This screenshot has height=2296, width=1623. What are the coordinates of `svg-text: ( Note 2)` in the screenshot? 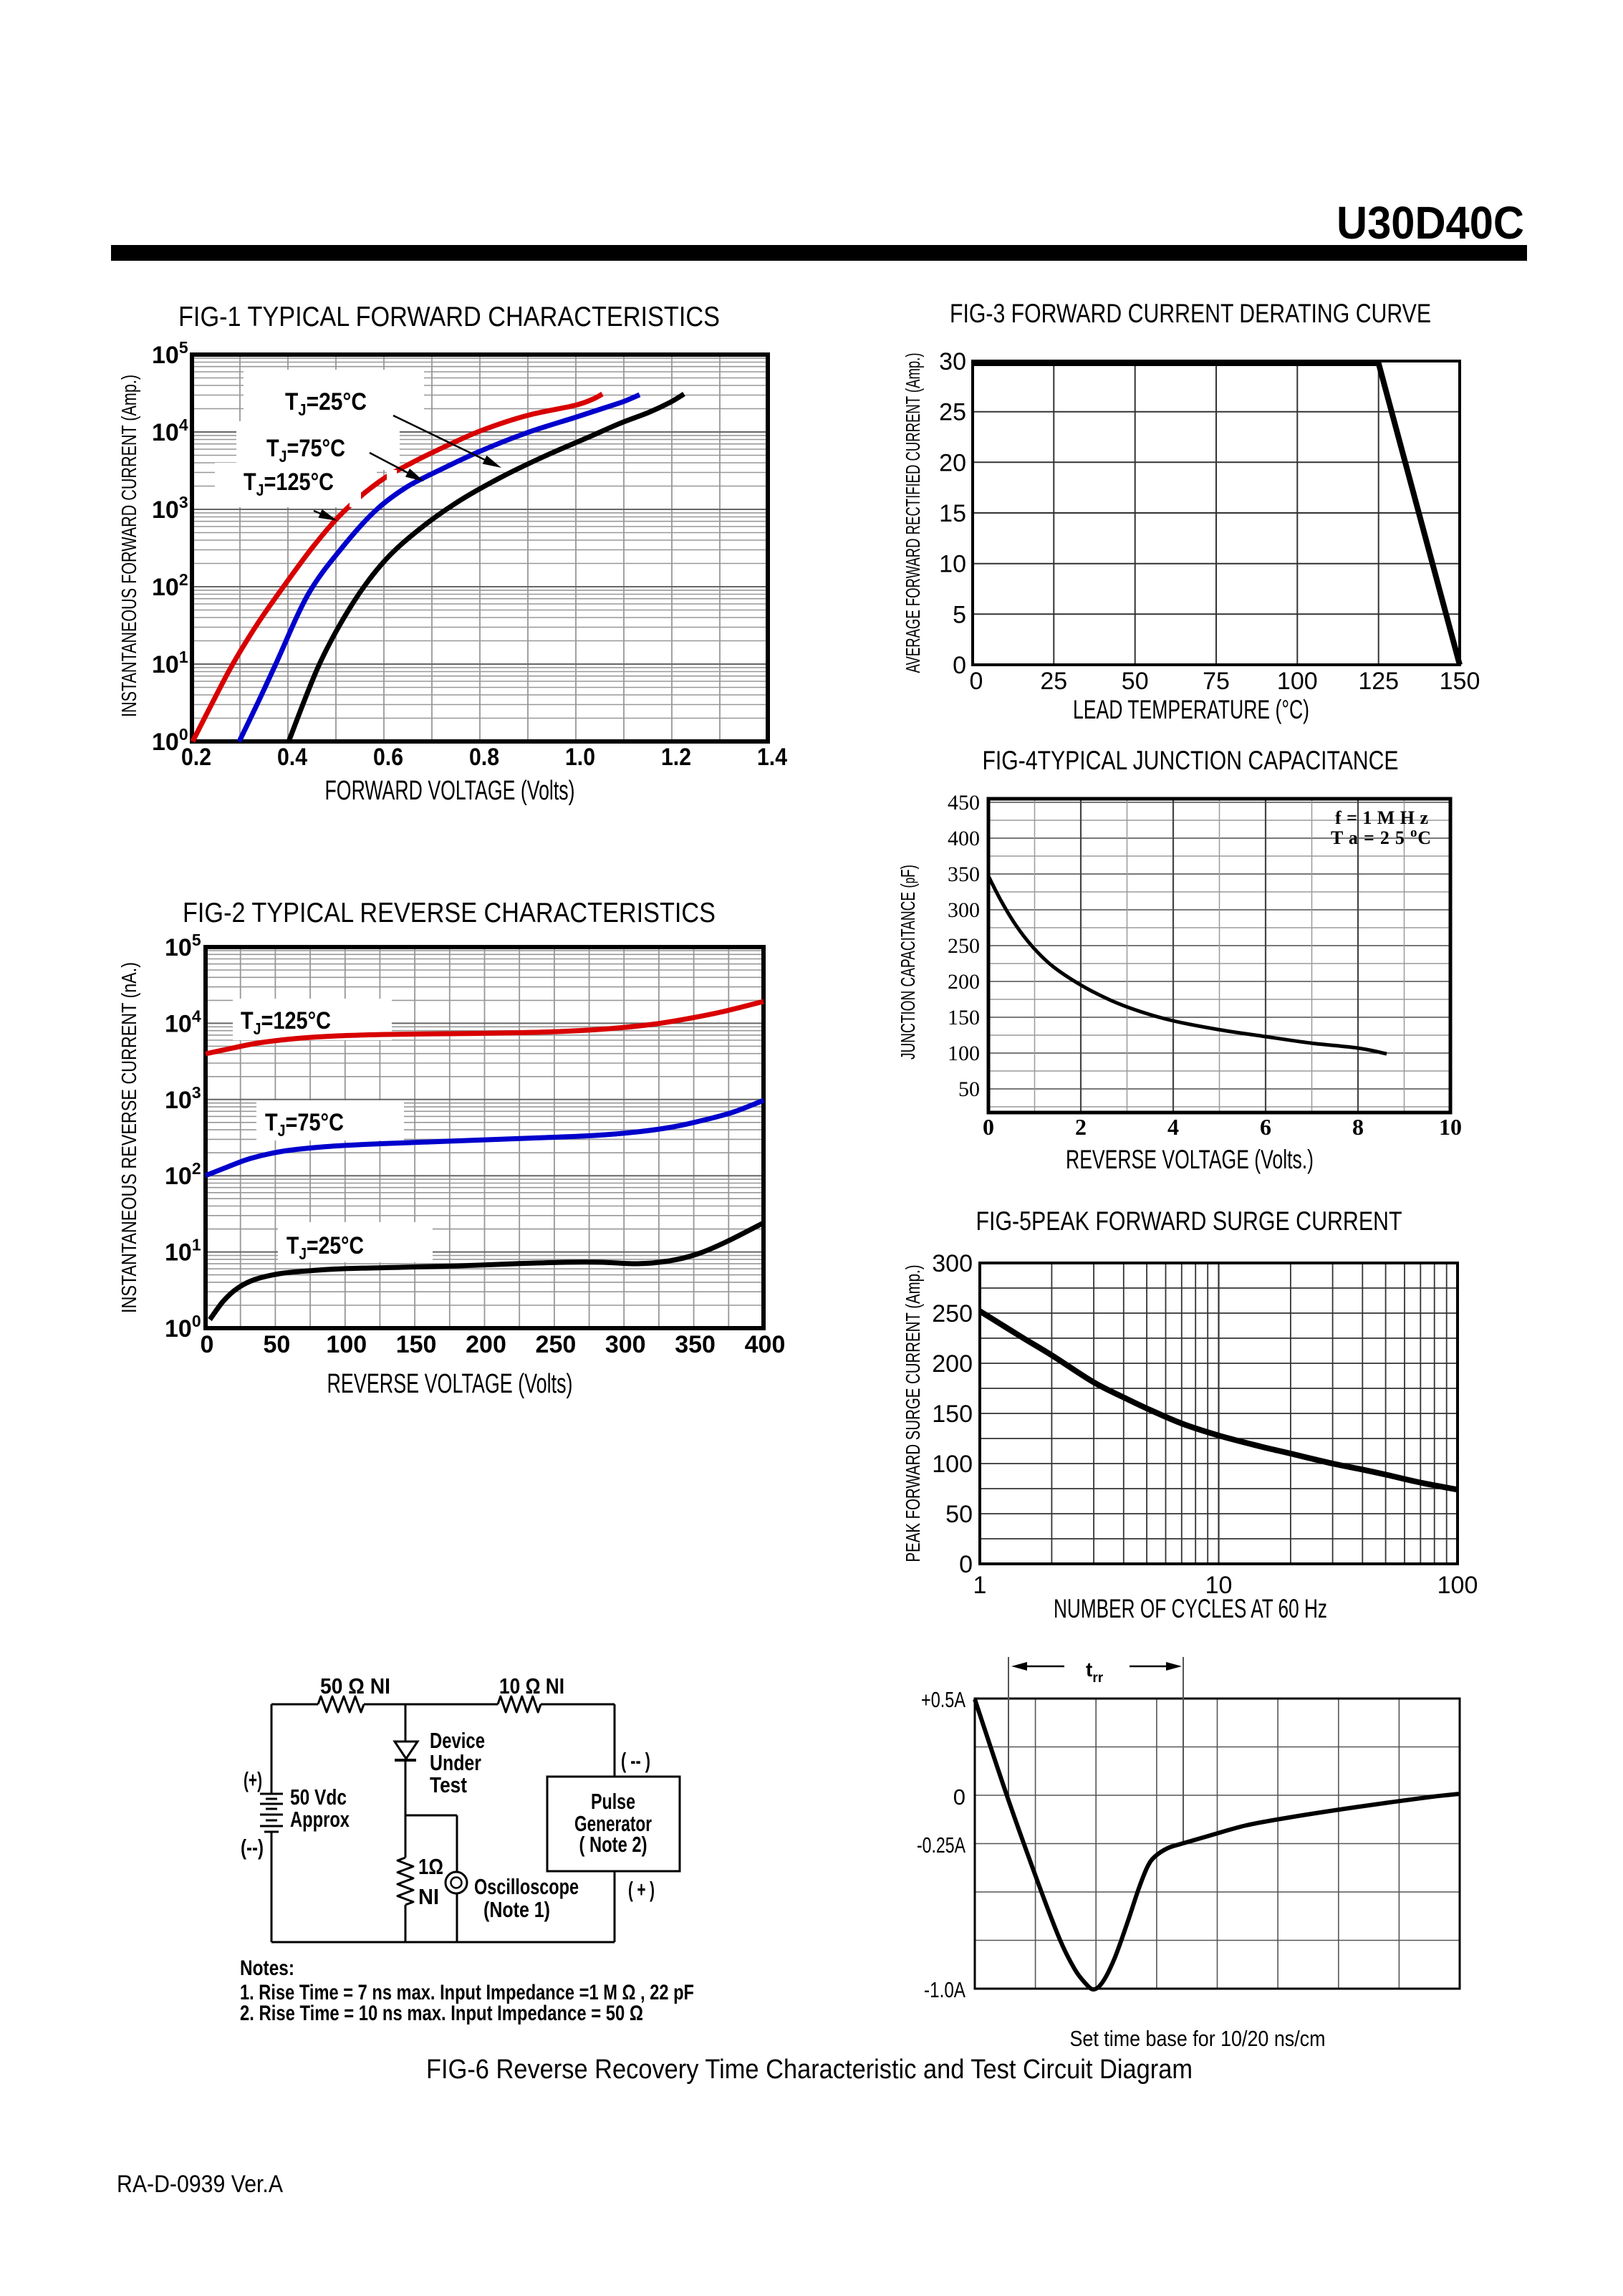 It's located at (613, 1844).